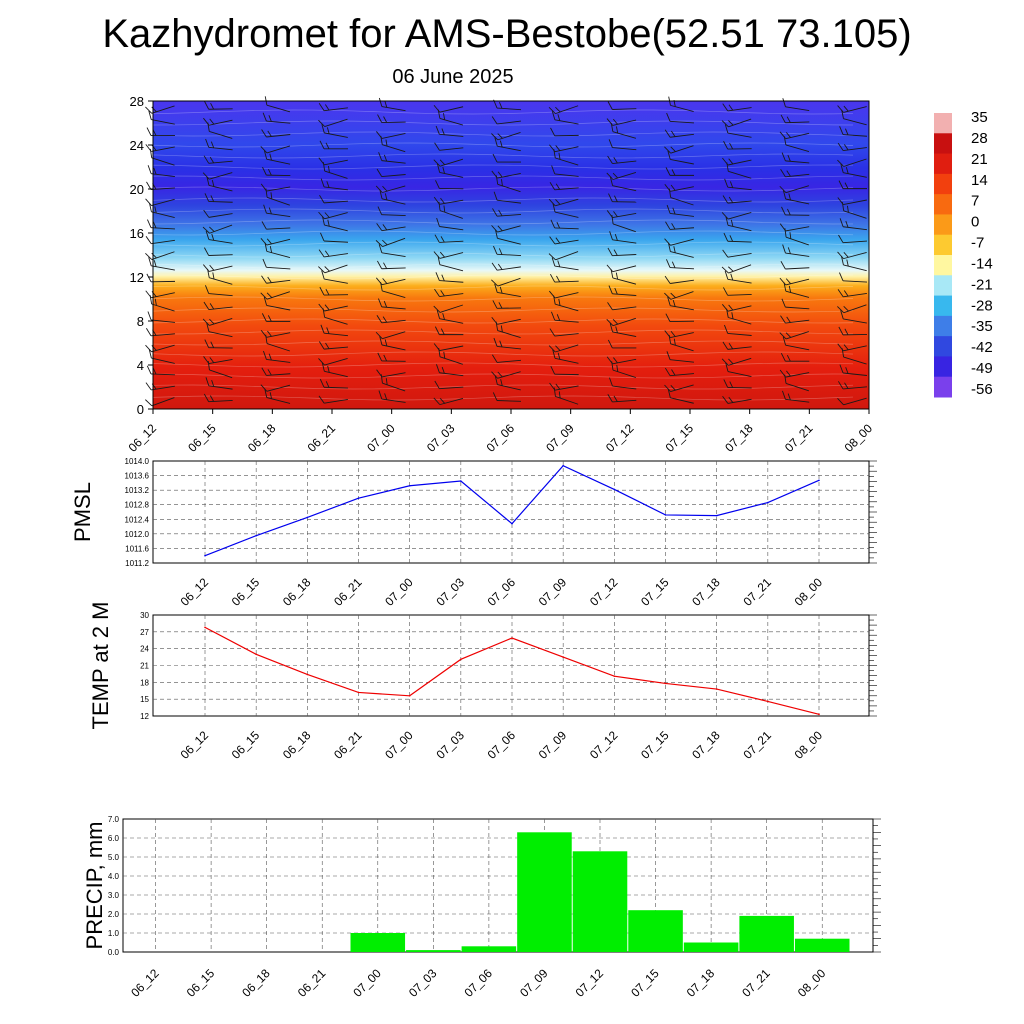  Describe the element at coordinates (144, 632) in the screenshot. I see `y-tick-label: 27` at that location.